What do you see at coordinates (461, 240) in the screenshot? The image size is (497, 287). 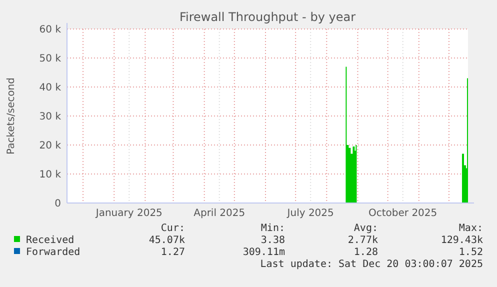 I see `text: 129.43k` at bounding box center [461, 240].